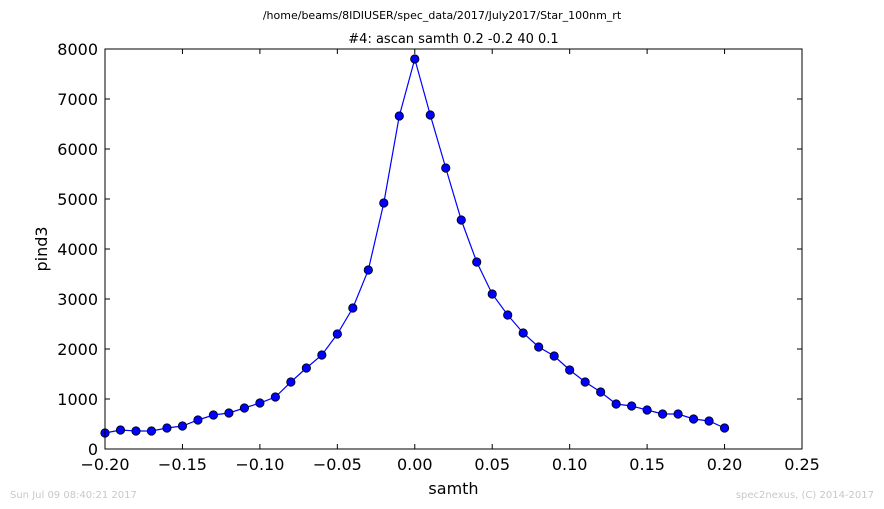  What do you see at coordinates (77, 349) in the screenshot?
I see `y-tick-label: 2000` at bounding box center [77, 349].